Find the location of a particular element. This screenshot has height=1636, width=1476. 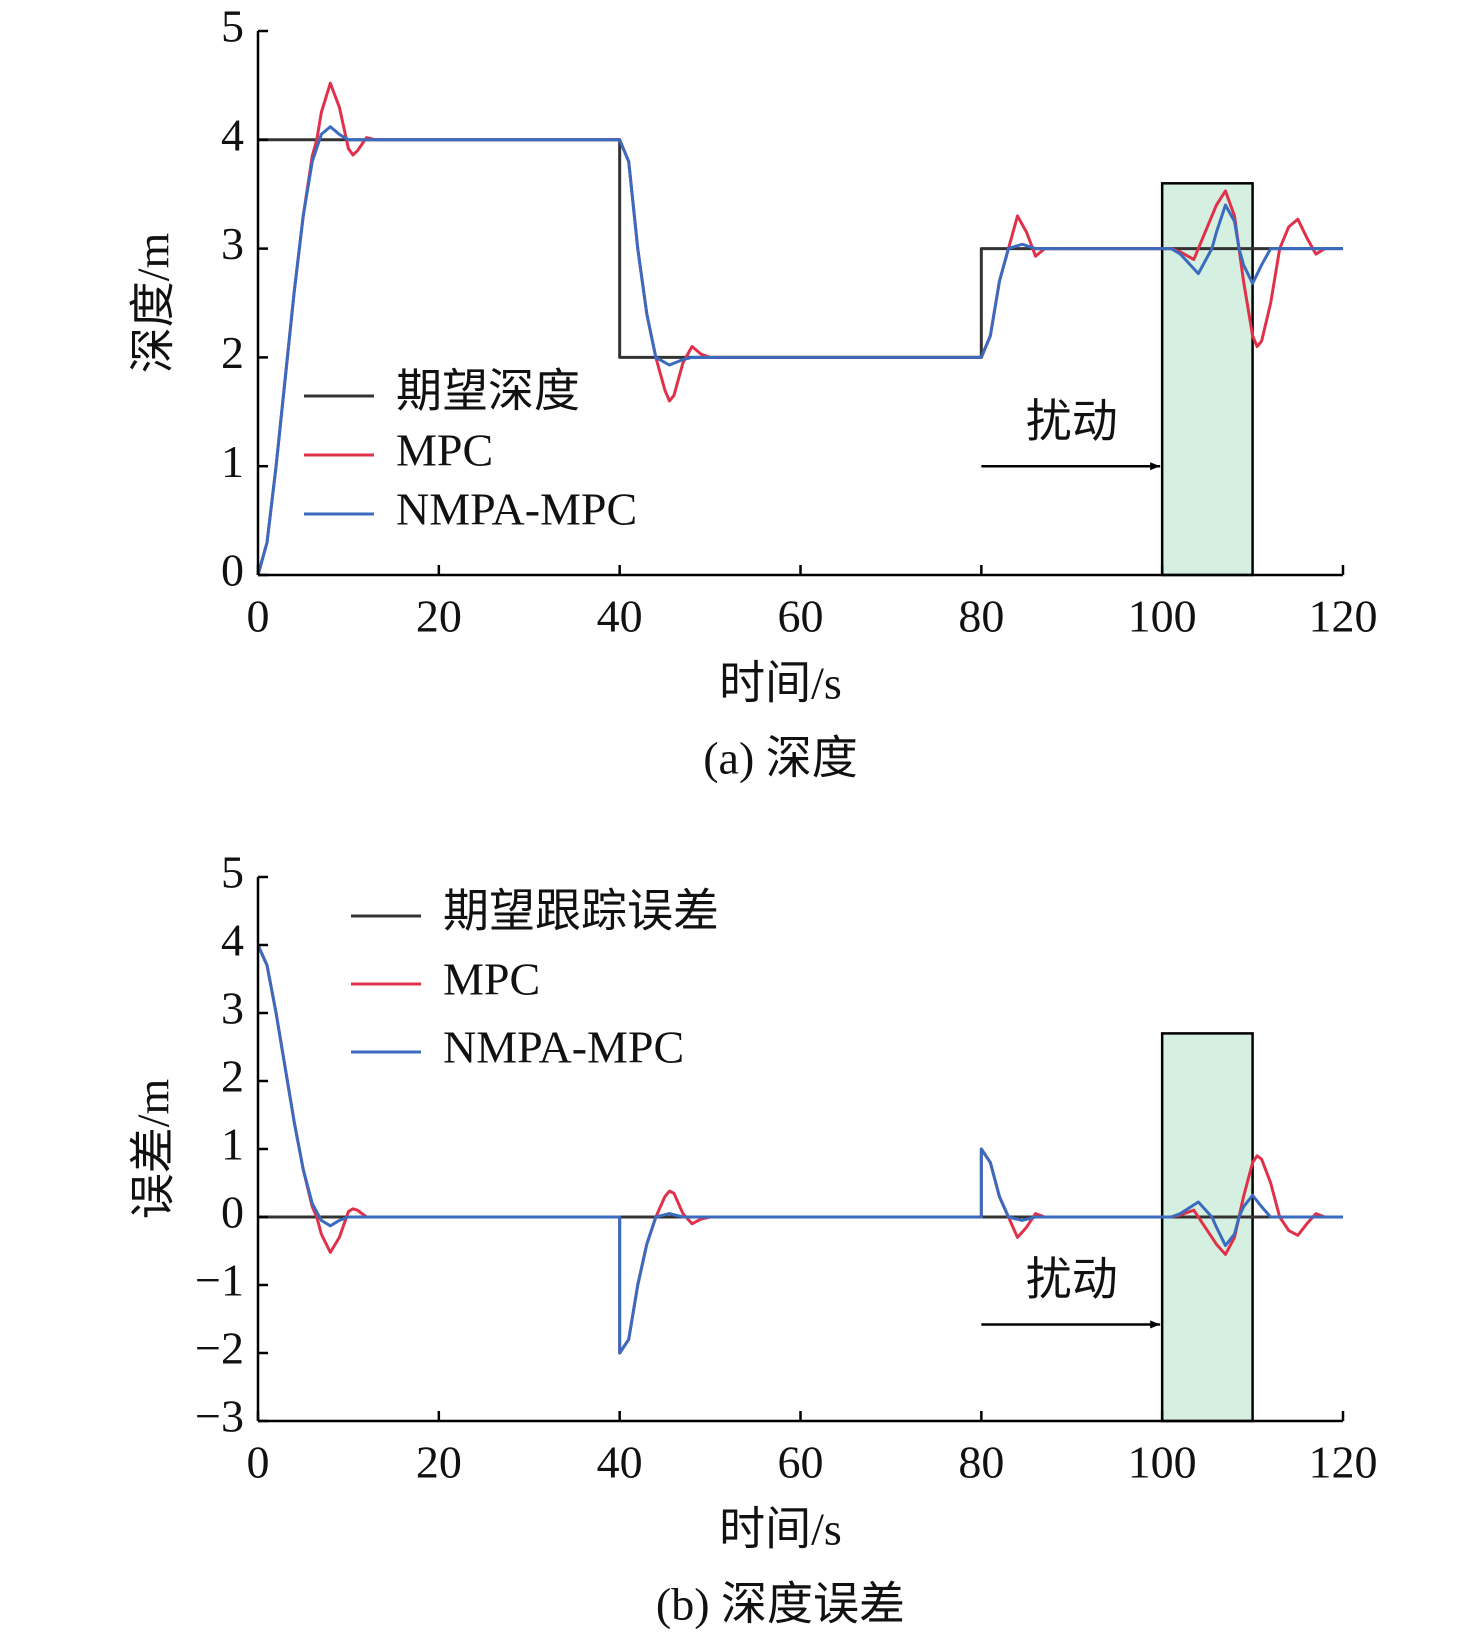

y-axis-label: 误差/m is located at coordinates (153, 1149).